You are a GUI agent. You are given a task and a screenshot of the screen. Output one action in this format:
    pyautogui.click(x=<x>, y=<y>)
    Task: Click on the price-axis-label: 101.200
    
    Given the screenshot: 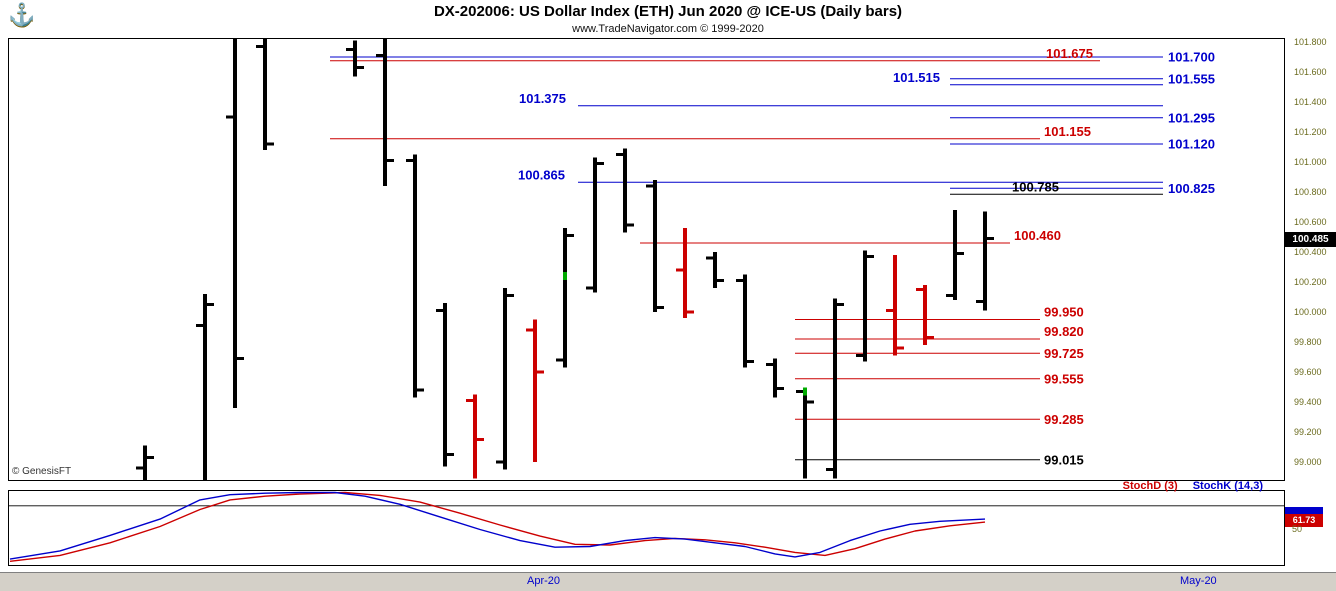 What is the action you would take?
    pyautogui.click(x=1310, y=132)
    